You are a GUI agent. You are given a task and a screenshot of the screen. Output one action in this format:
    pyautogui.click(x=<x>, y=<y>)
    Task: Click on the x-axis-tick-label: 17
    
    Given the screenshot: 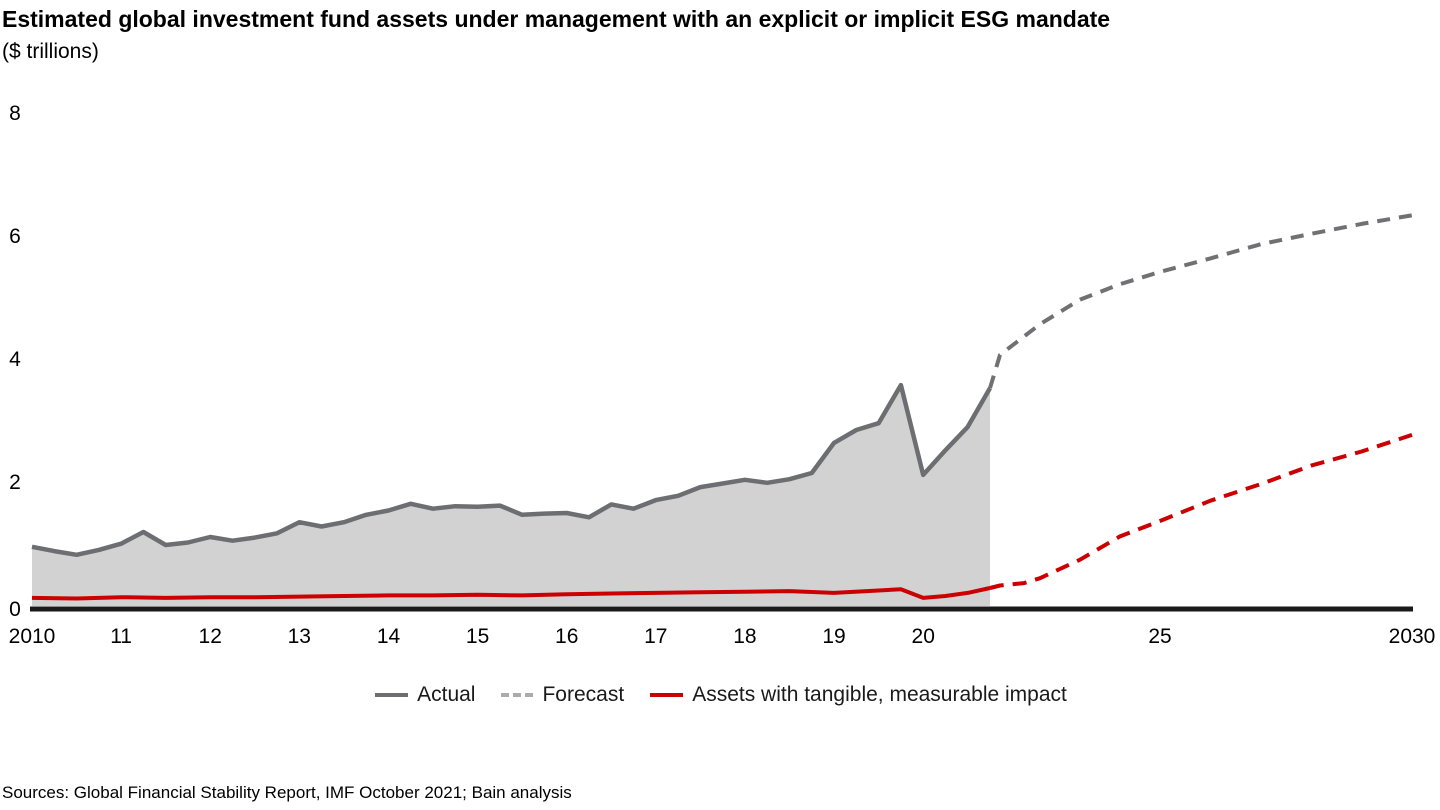 What is the action you would take?
    pyautogui.click(x=655, y=636)
    